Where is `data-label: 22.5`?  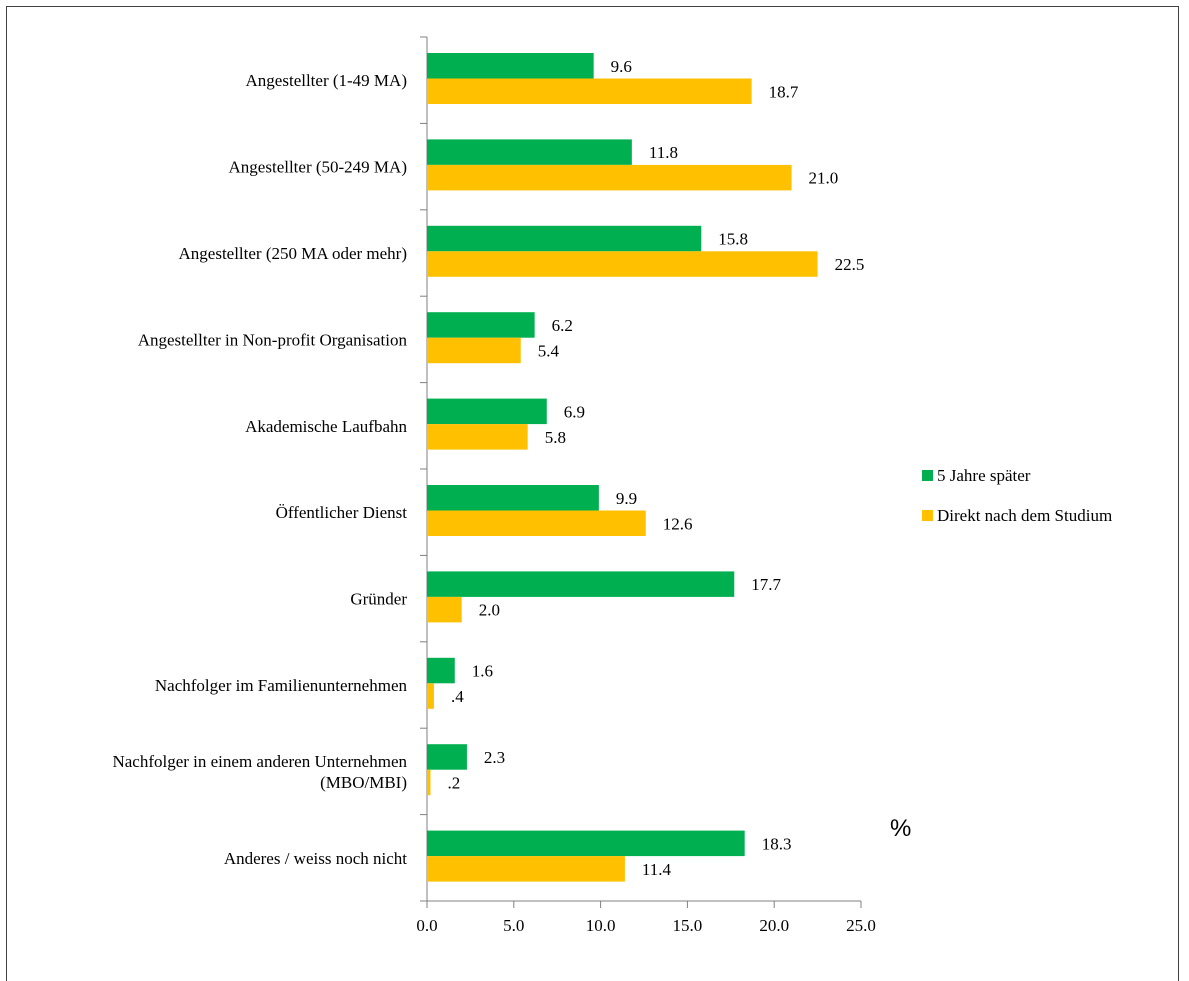
data-label: 22.5 is located at coordinates (850, 264).